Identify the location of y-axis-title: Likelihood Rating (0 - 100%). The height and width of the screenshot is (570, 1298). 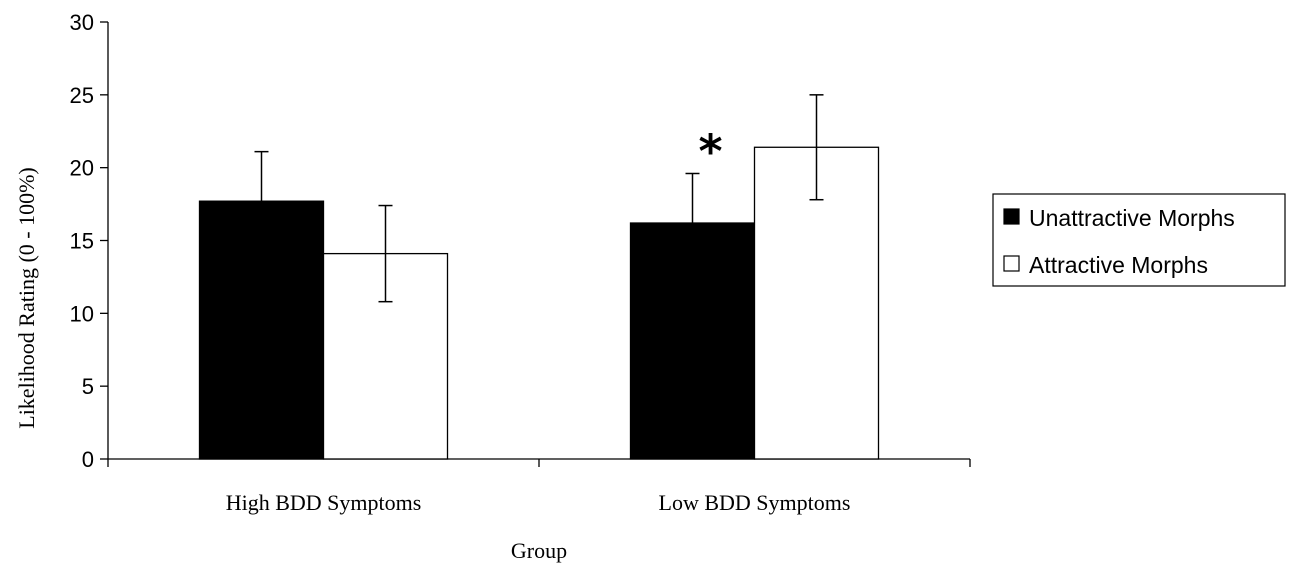
(26, 298).